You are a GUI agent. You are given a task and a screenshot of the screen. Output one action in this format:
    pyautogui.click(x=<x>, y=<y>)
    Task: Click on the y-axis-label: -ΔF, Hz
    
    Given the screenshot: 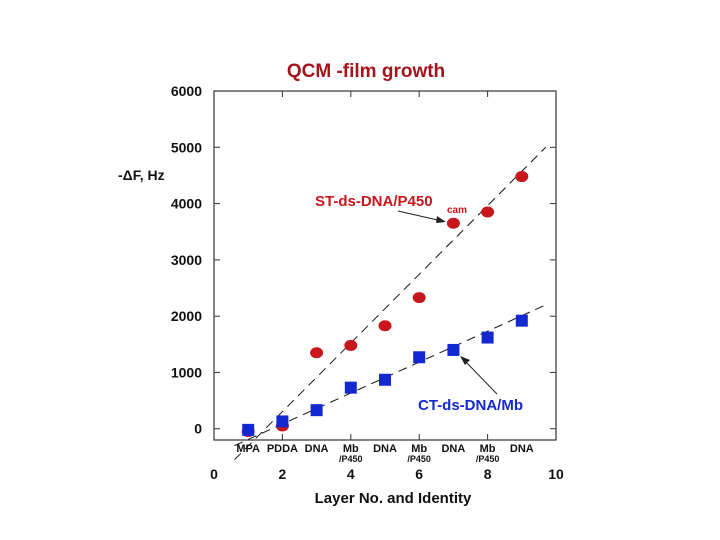 What is the action you would take?
    pyautogui.click(x=141, y=175)
    